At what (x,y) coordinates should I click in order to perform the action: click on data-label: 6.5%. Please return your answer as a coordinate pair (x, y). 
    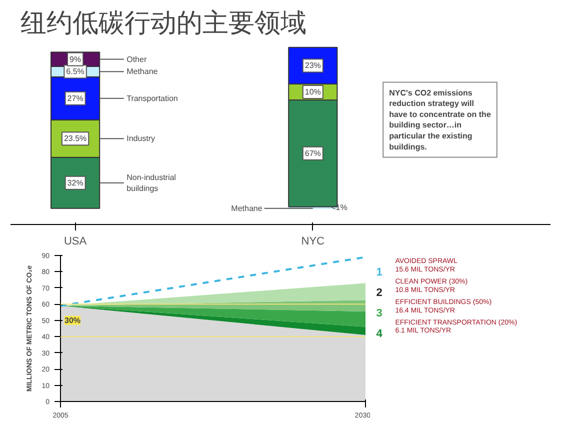
    Looking at the image, I should click on (75, 71).